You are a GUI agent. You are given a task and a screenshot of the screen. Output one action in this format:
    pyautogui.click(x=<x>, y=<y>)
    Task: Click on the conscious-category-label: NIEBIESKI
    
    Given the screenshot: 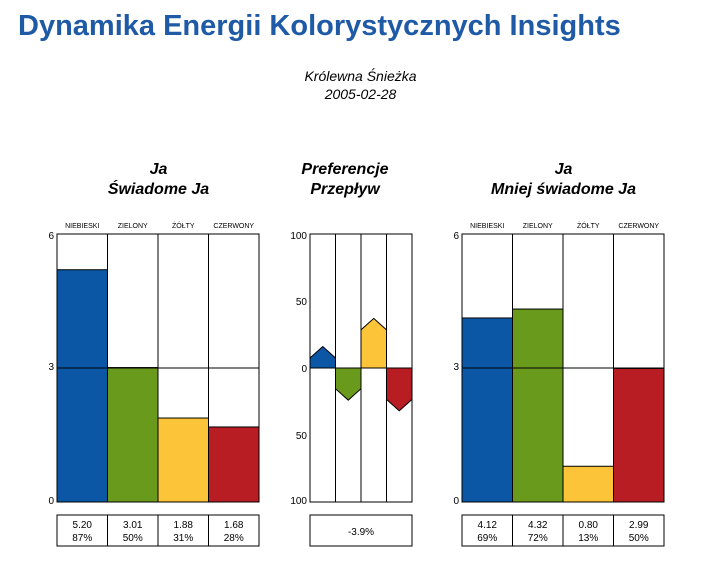 What is the action you would take?
    pyautogui.click(x=82, y=226)
    